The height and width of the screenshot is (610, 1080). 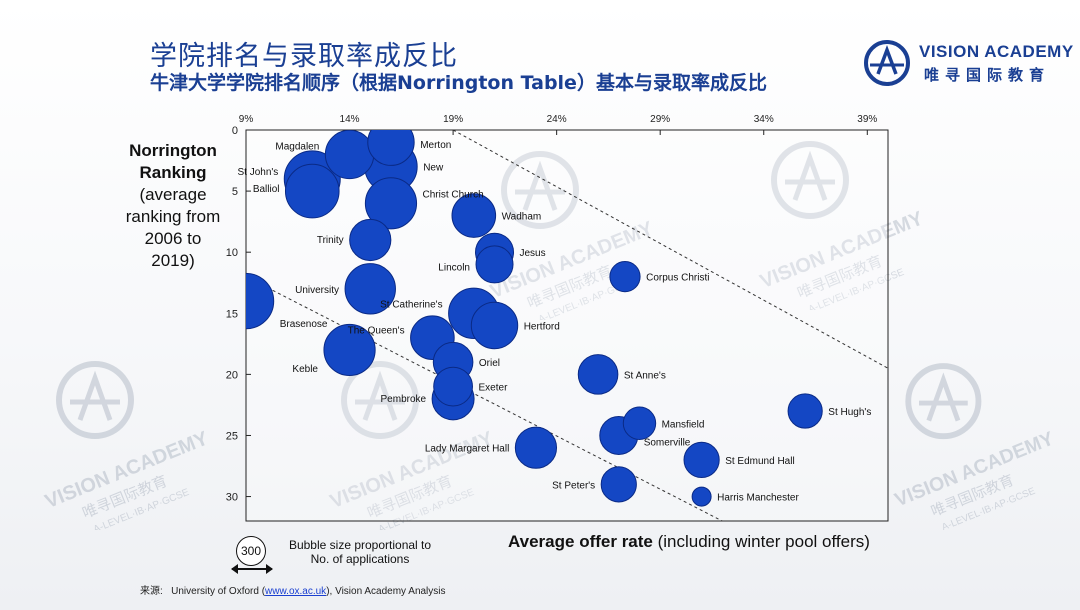 I want to click on y-tick-label: 5, so click(x=235, y=192).